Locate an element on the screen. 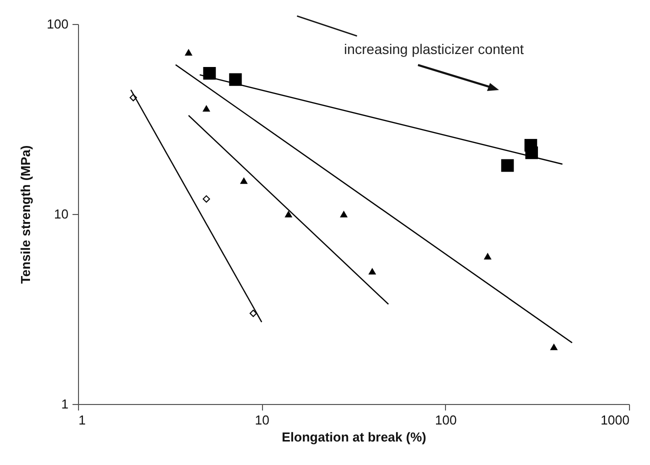 The width and height of the screenshot is (650, 465). y-tick-label: 100 is located at coordinates (57, 24).